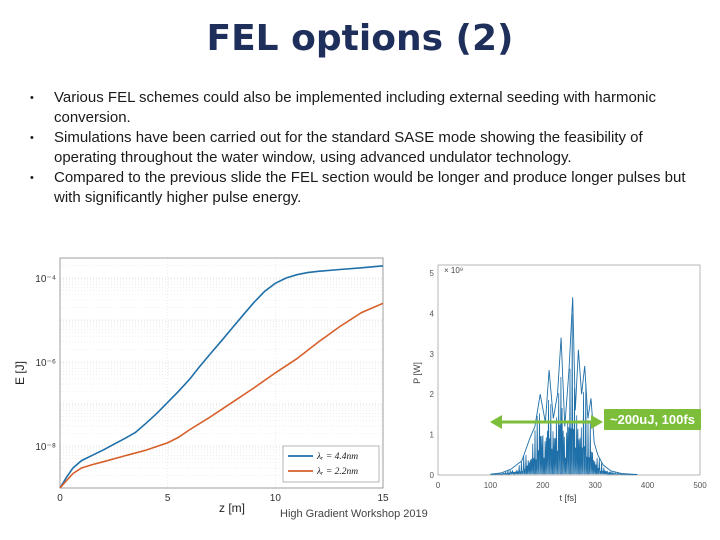 The height and width of the screenshot is (540, 720). What do you see at coordinates (337, 472) in the screenshot?
I see `legend-entry-2nm: λᵣ = 2.2nm` at bounding box center [337, 472].